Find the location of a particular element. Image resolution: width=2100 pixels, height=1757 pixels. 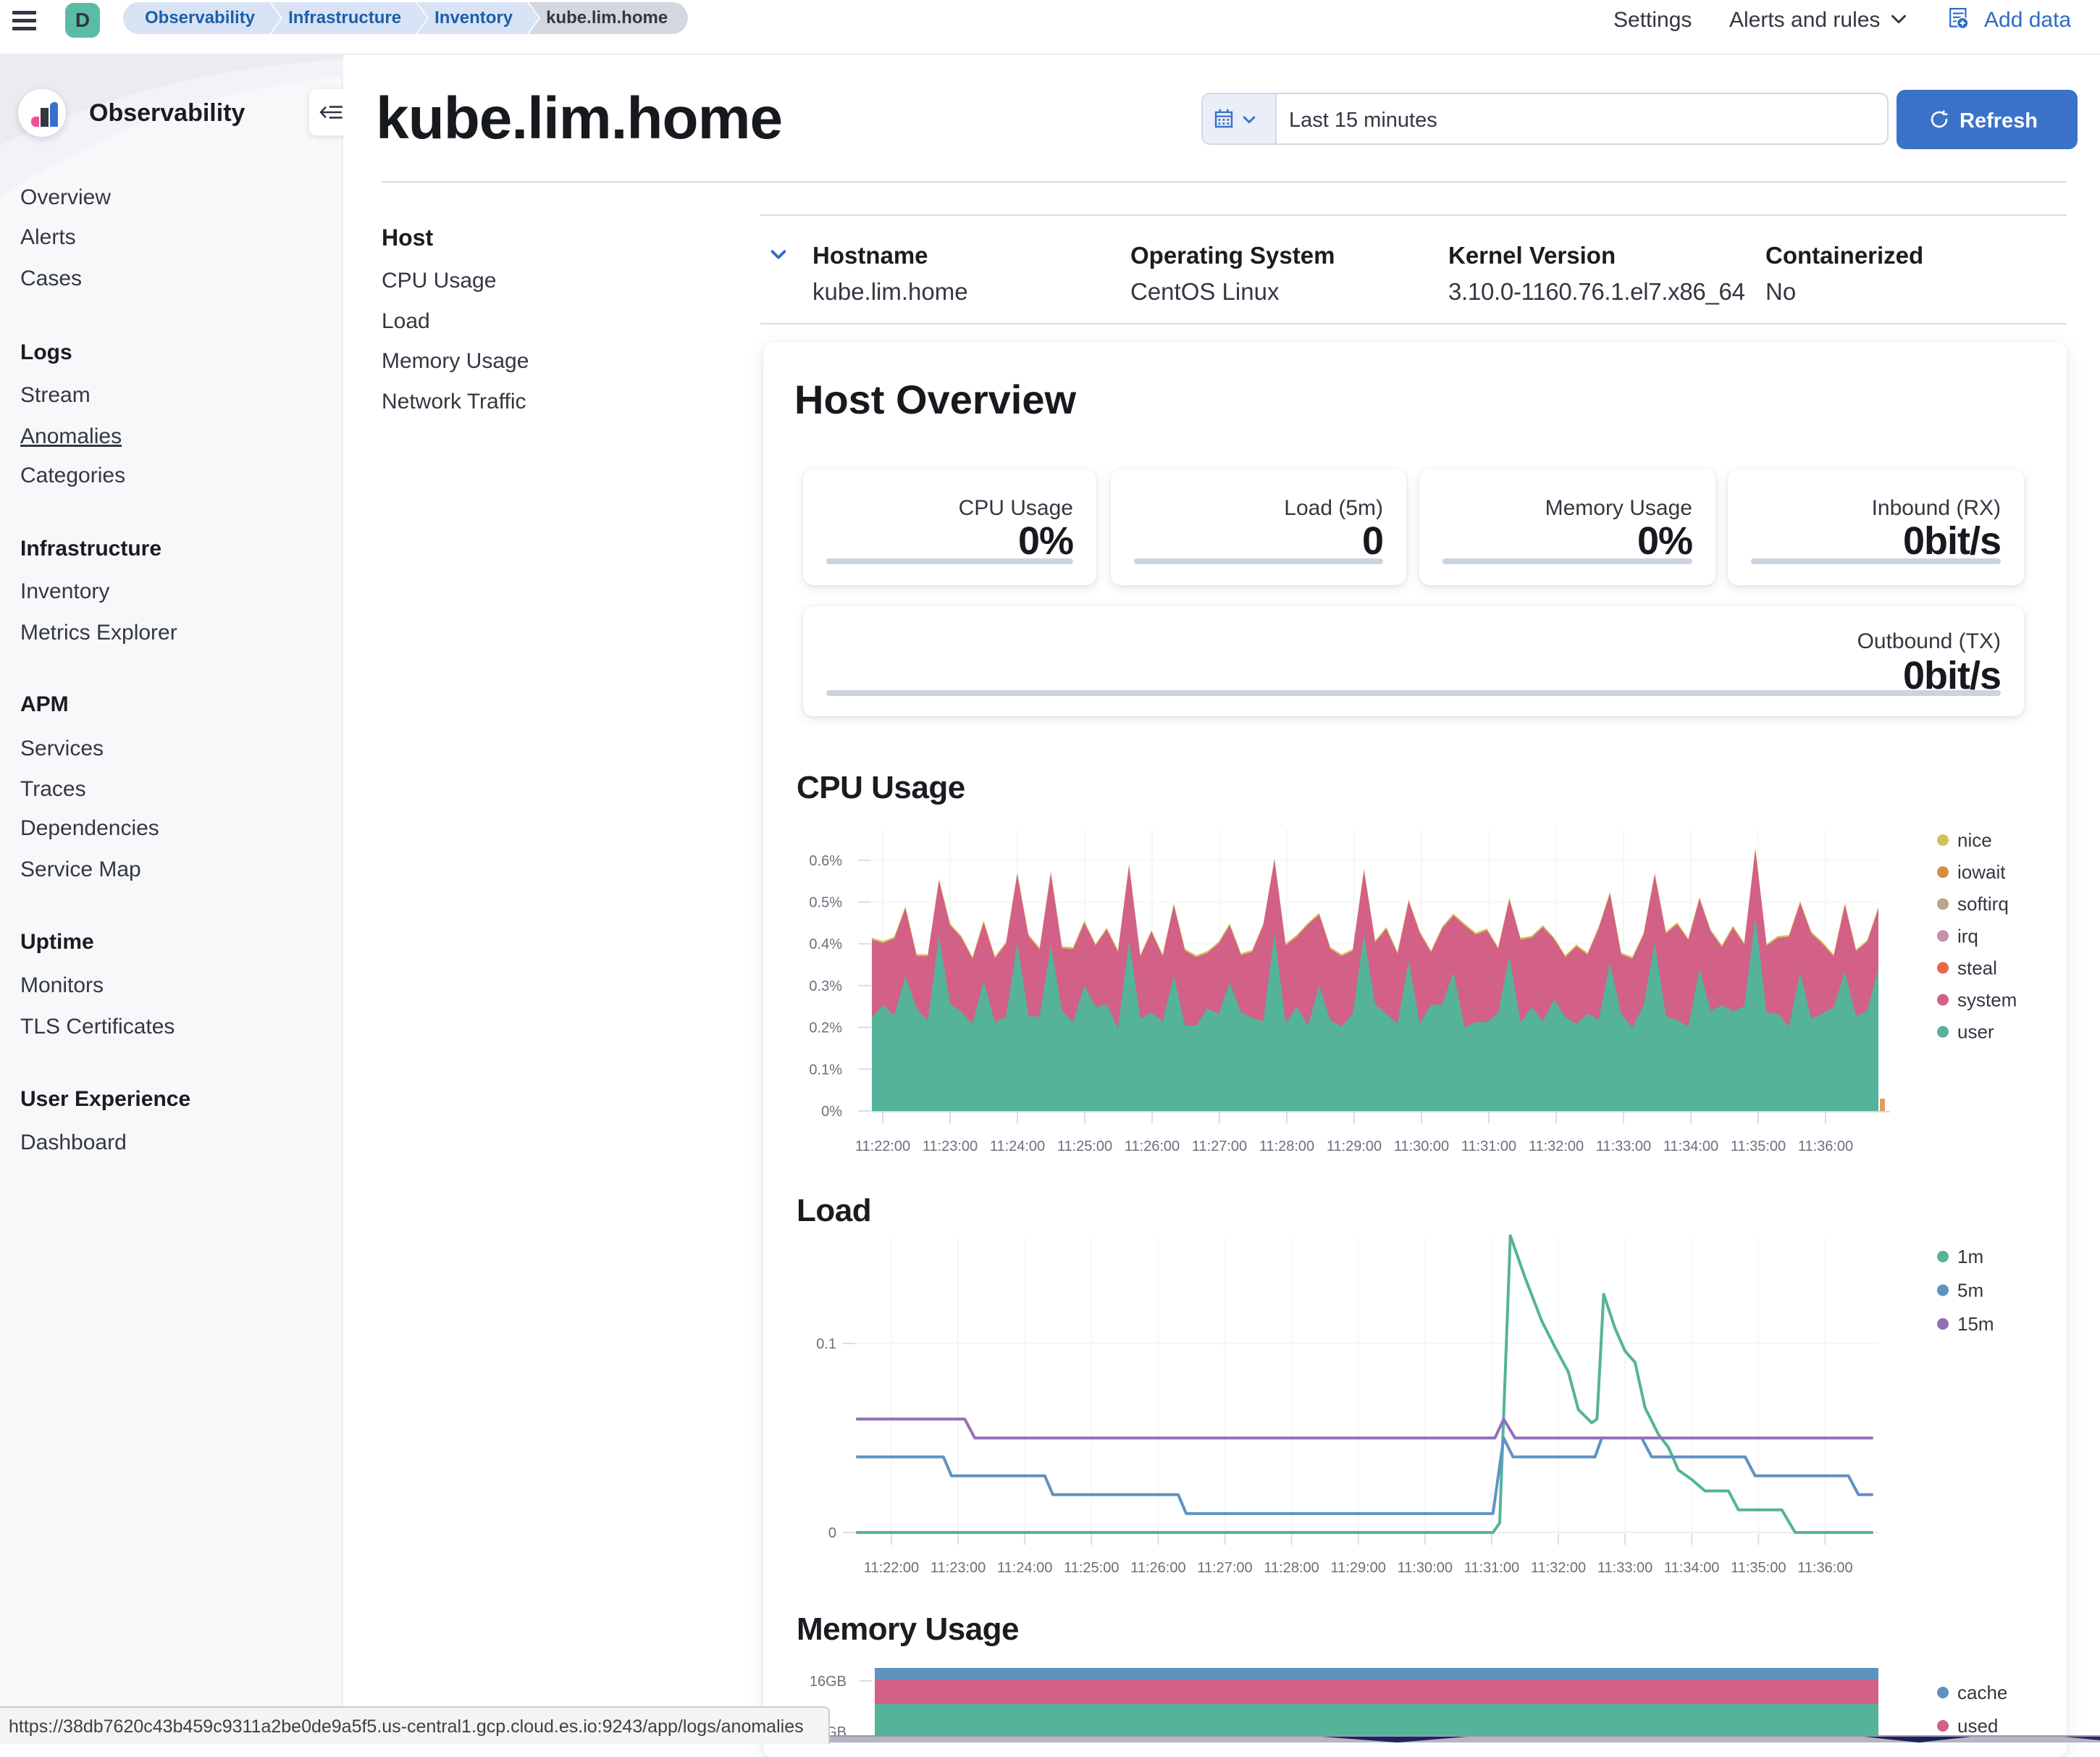

svg-text: 0.2% is located at coordinates (825, 1028).